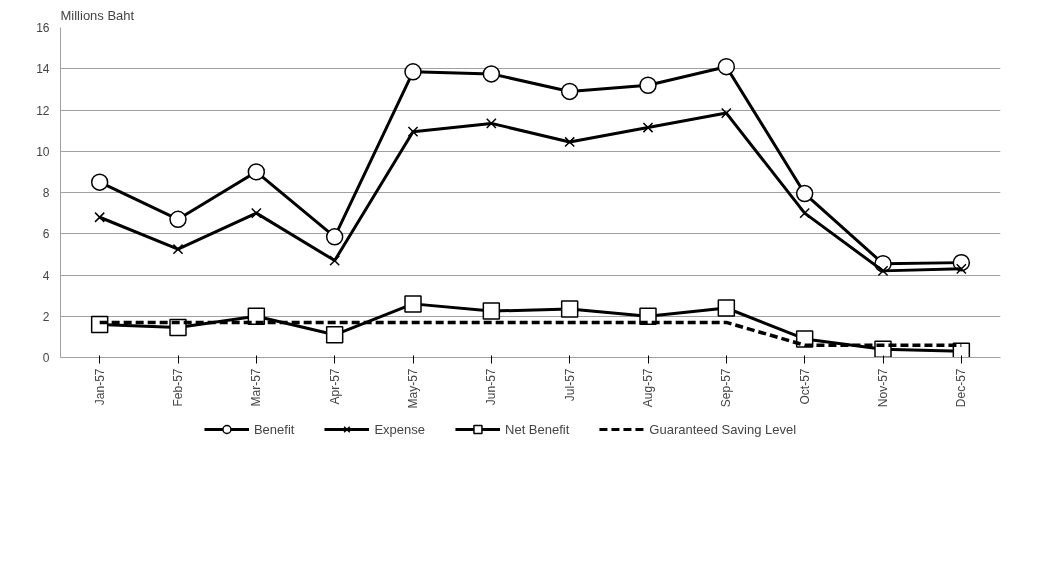  I want to click on y-axis-title: Millions Baht, so click(97, 15).